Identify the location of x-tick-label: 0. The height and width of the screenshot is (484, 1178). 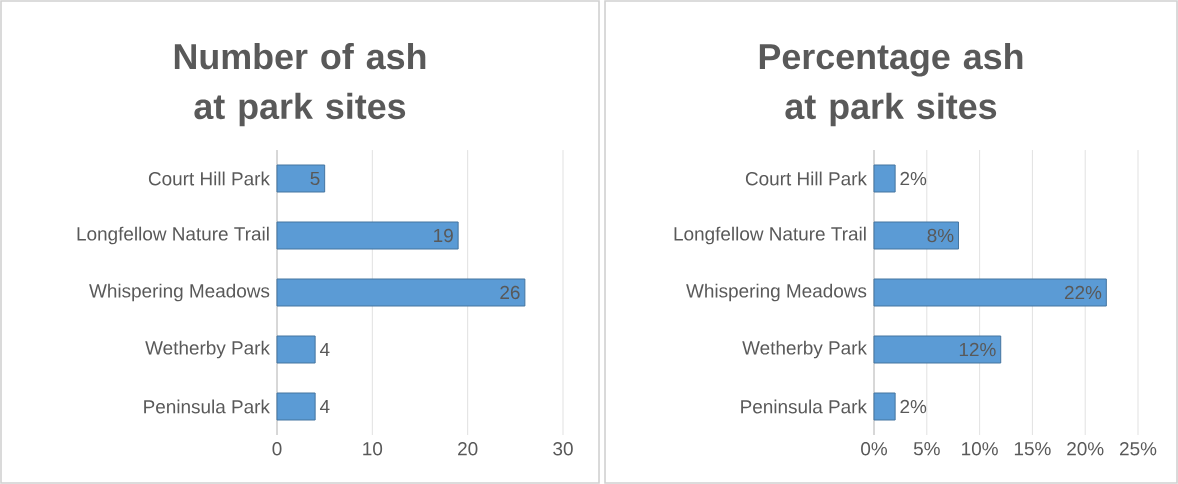
(277, 449).